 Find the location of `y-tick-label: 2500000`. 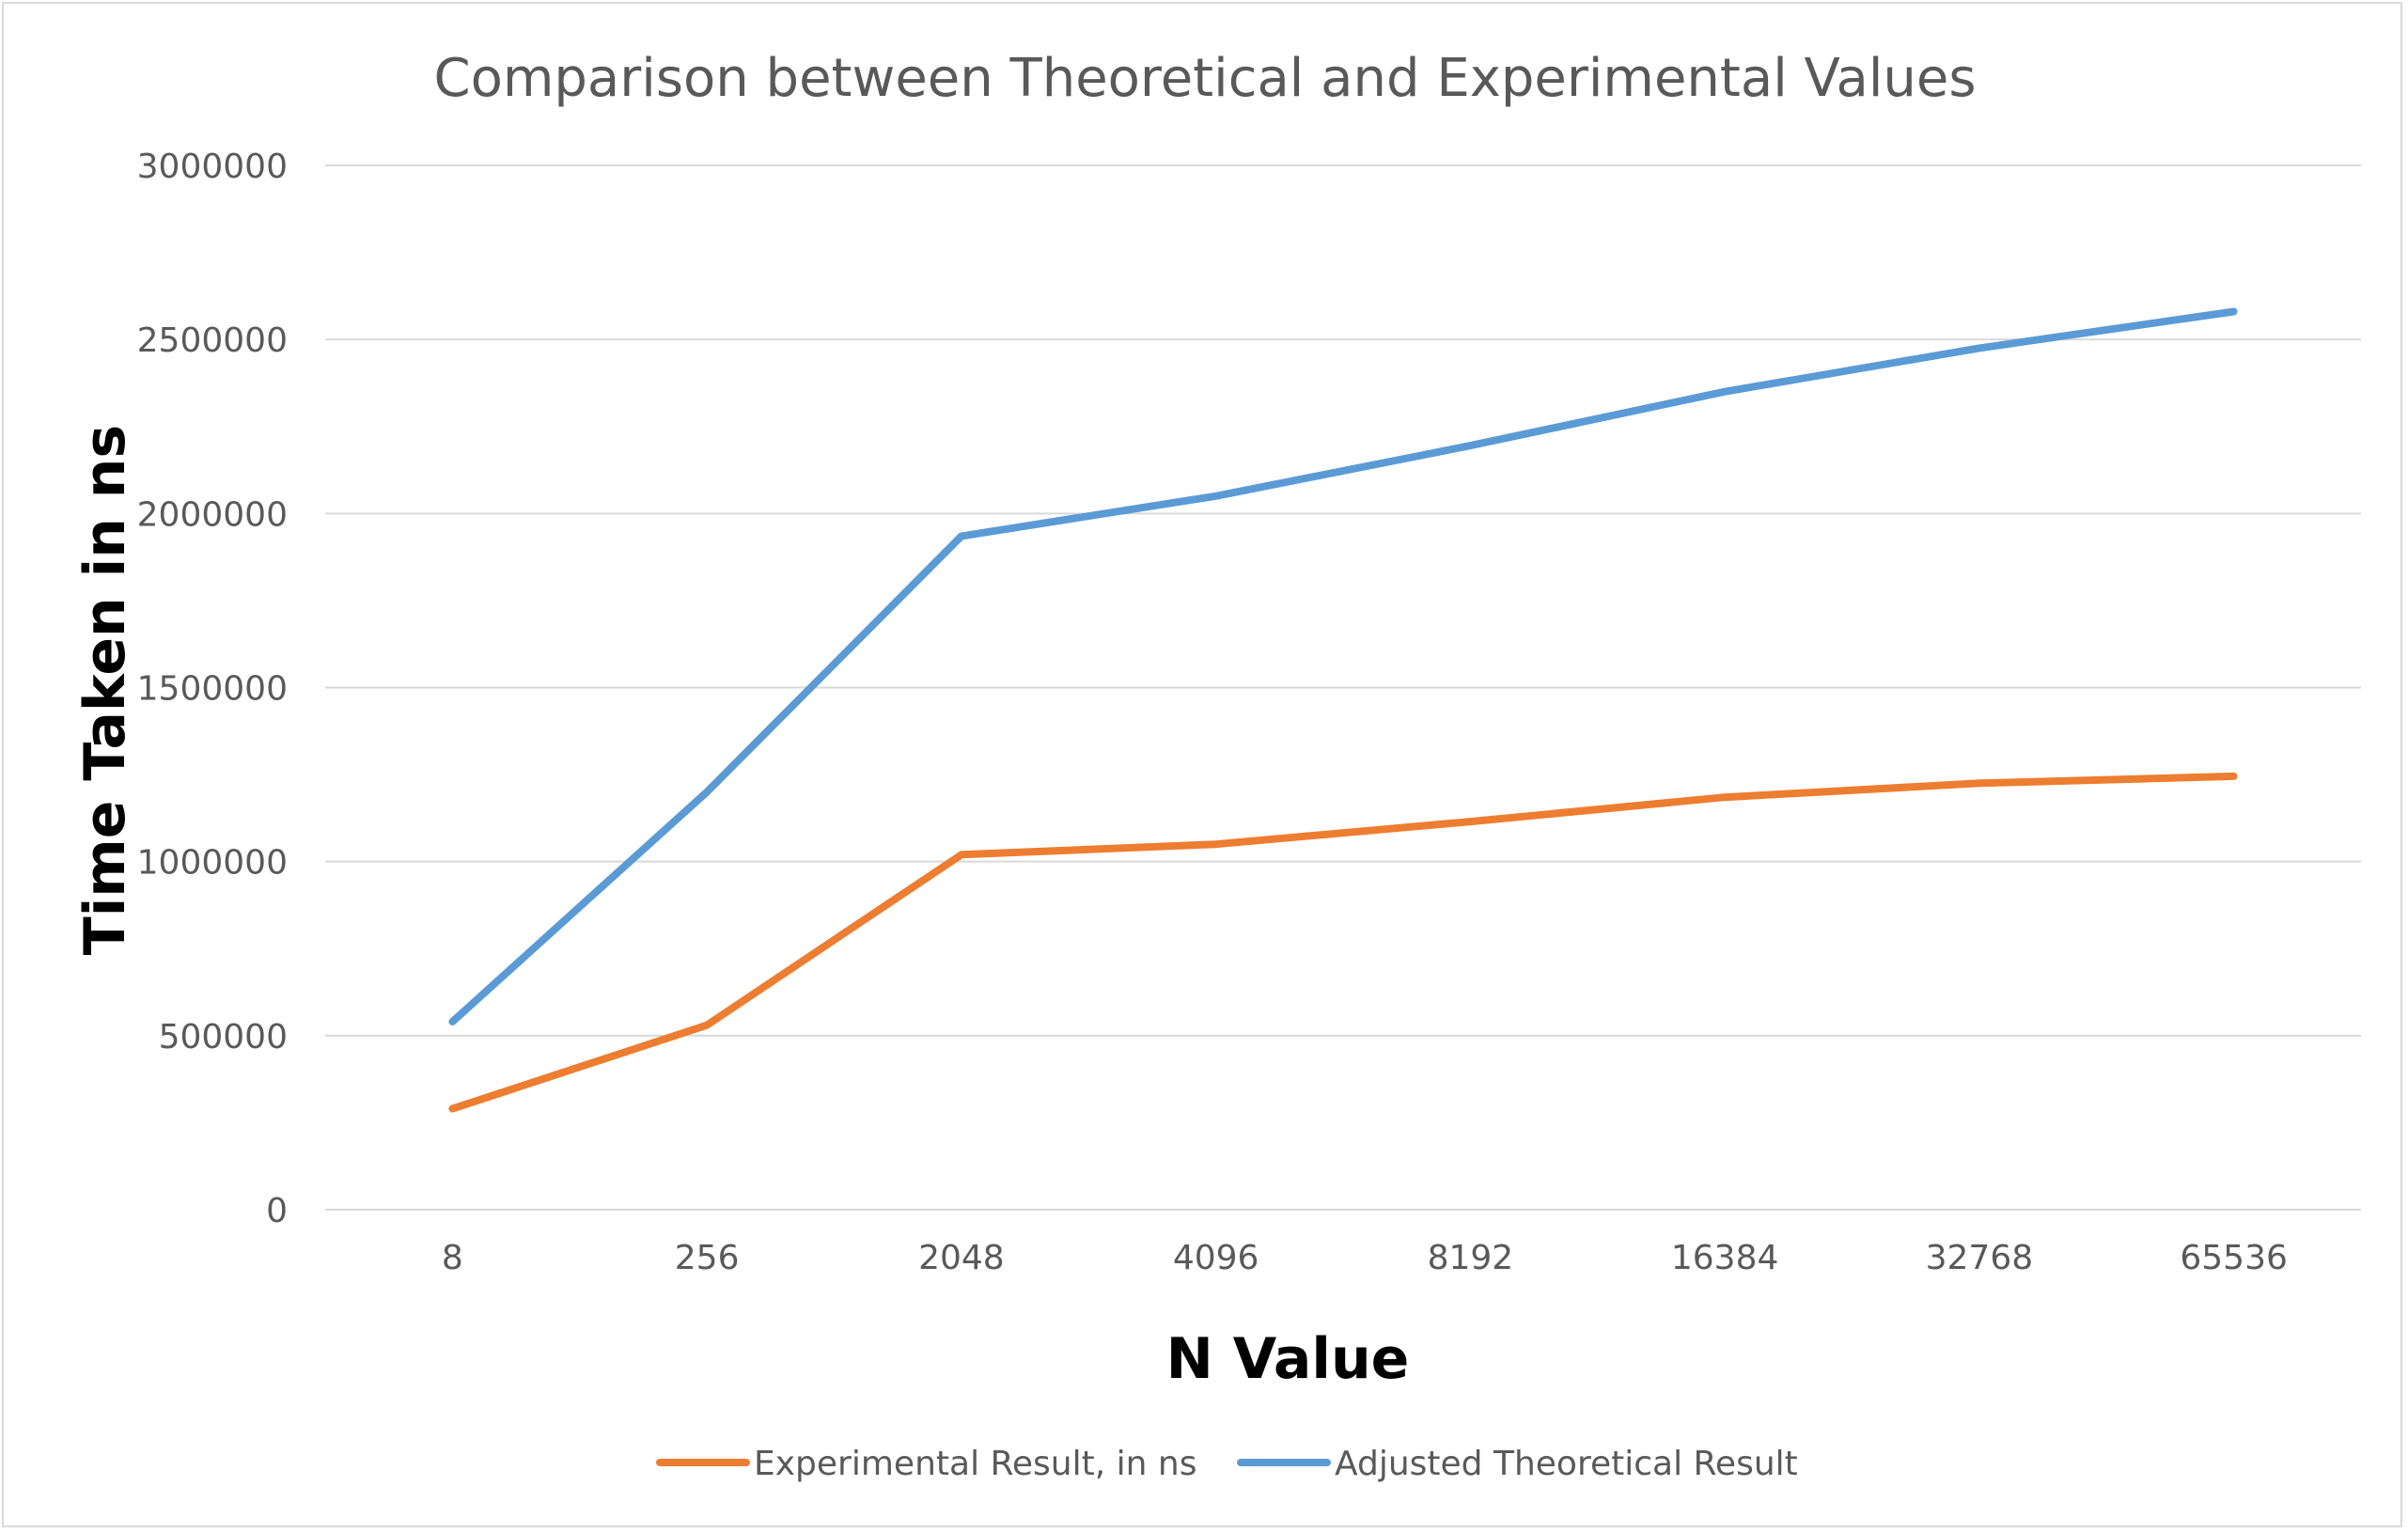

y-tick-label: 2500000 is located at coordinates (212, 341).